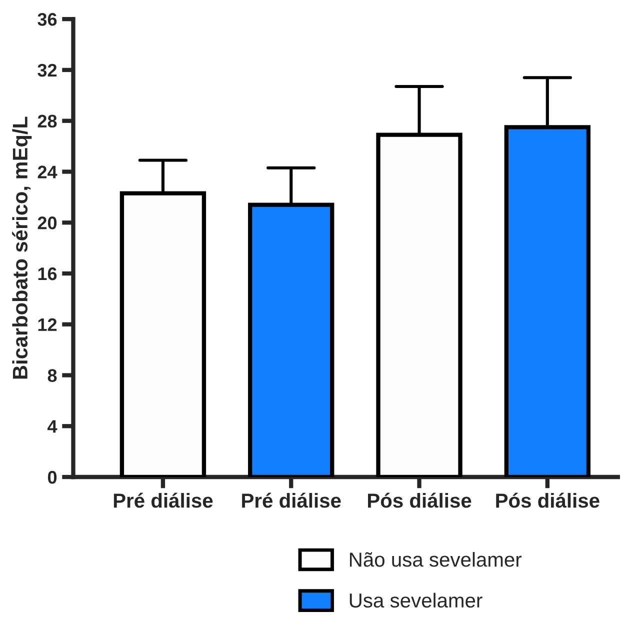  I want to click on y-tick-label: 0, so click(52, 477).